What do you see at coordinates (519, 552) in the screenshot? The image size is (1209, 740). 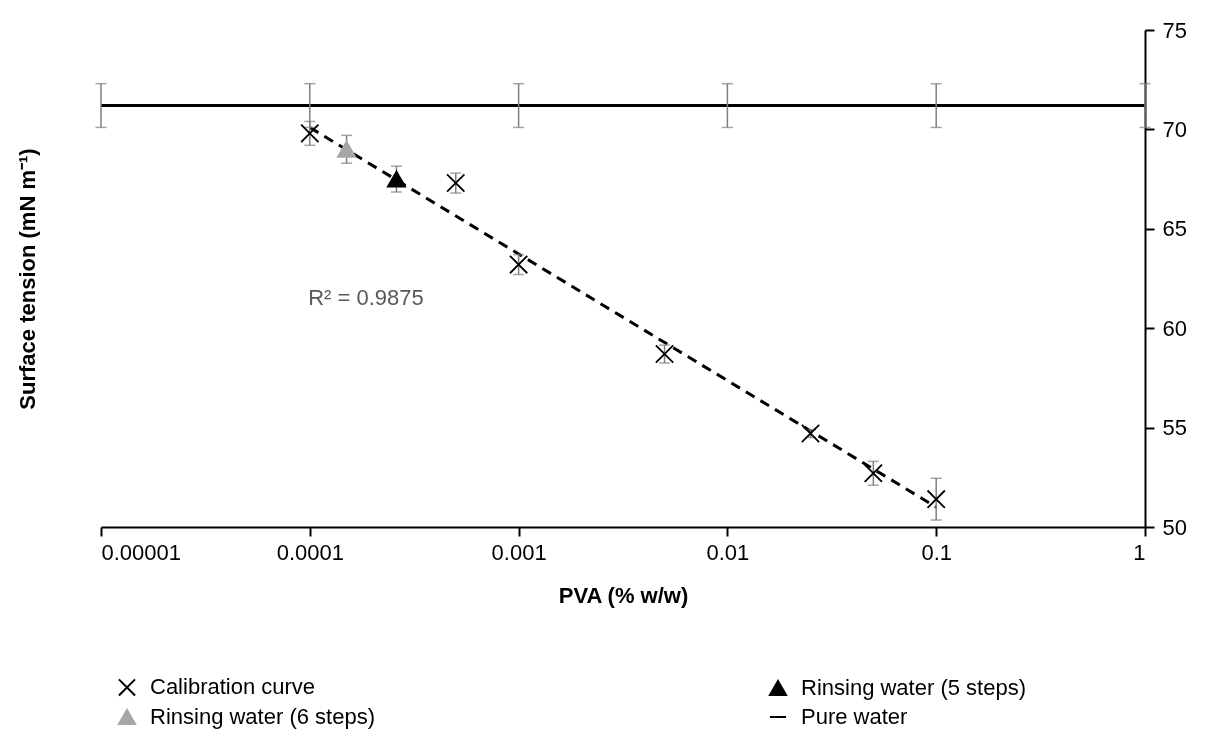 I see `x-tick-label: 0.001` at bounding box center [519, 552].